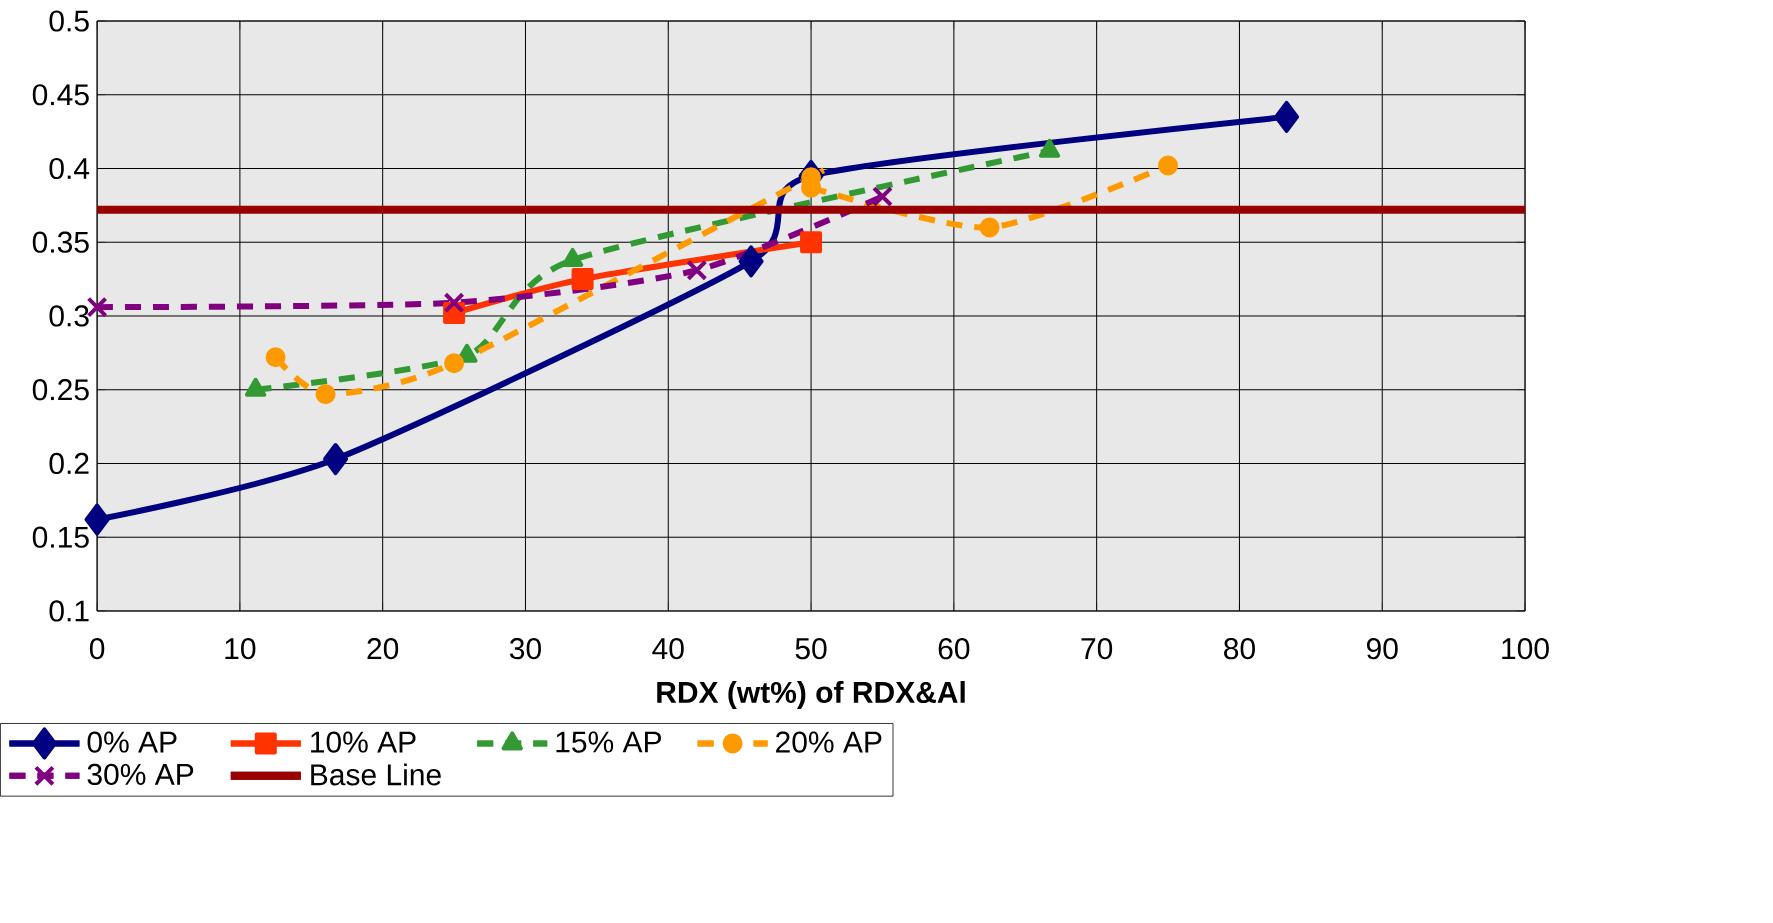 The image size is (1773, 923). I want to click on y-tick-label: 0.5, so click(69, 21).